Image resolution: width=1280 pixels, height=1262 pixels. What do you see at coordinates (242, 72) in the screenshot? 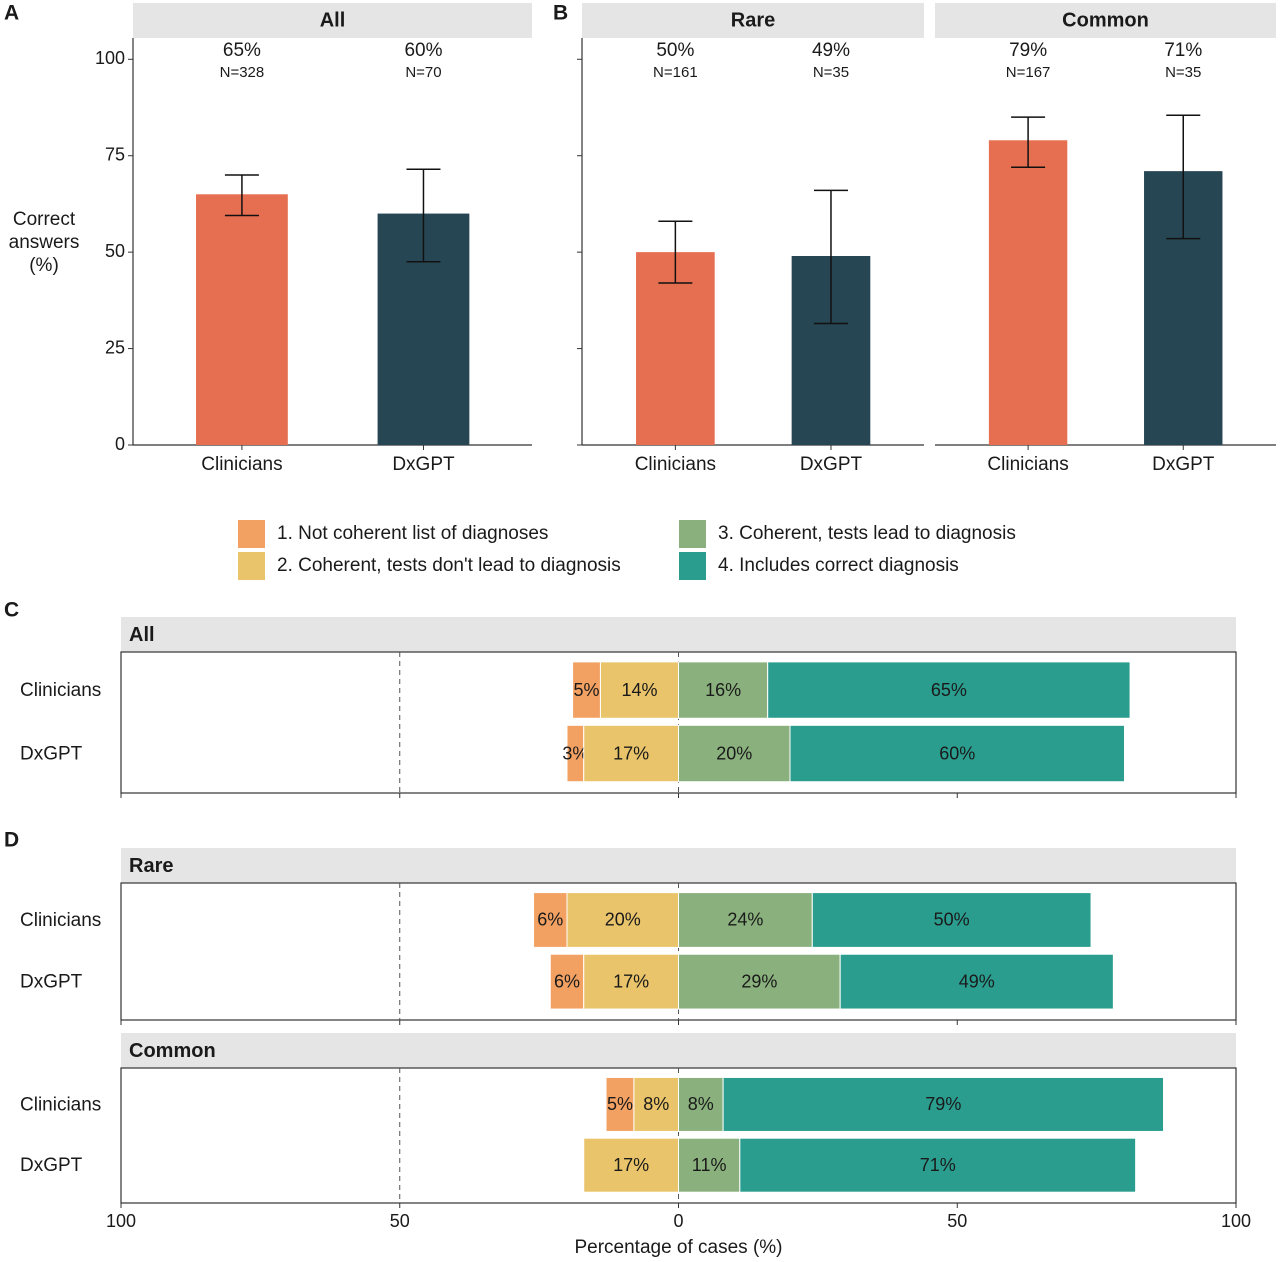
I see `n-label: N=328` at bounding box center [242, 72].